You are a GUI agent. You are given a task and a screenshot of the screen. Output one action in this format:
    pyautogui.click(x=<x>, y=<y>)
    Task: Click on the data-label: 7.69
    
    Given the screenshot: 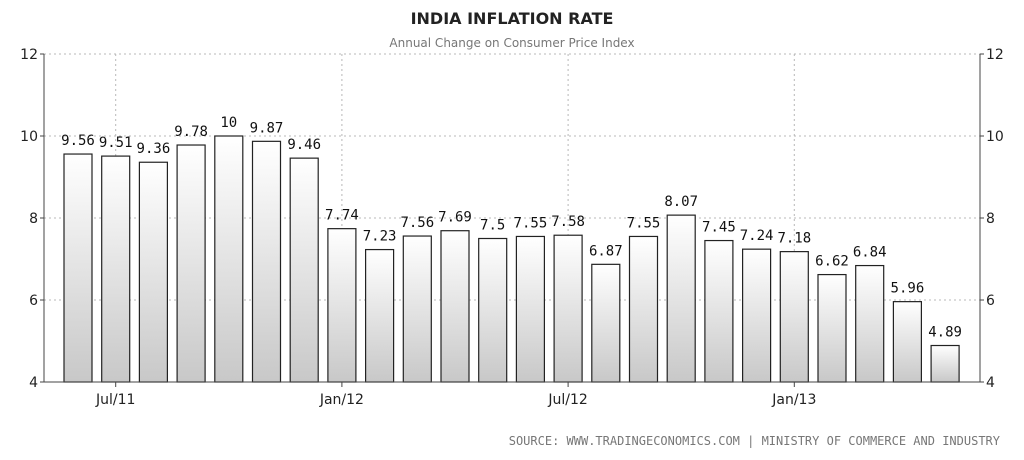 What is the action you would take?
    pyautogui.click(x=455, y=218)
    